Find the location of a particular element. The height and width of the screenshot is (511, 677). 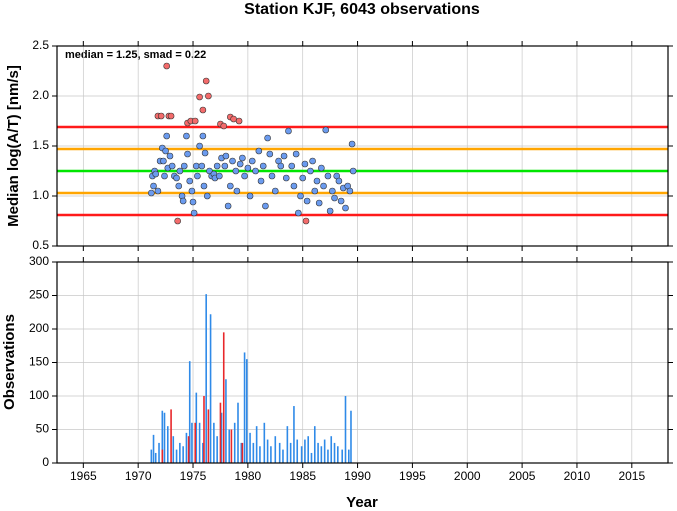

y-tick-label: 0 is located at coordinates (45, 462).